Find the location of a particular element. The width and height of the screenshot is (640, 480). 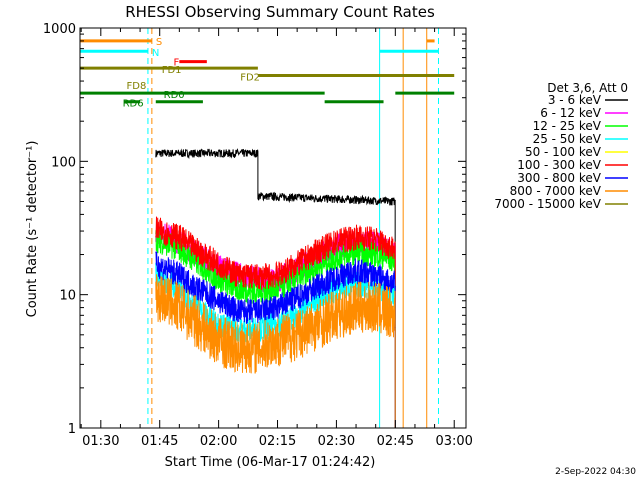

footer-timestamp: 2-Sep-2022 04:30 is located at coordinates (595, 472).